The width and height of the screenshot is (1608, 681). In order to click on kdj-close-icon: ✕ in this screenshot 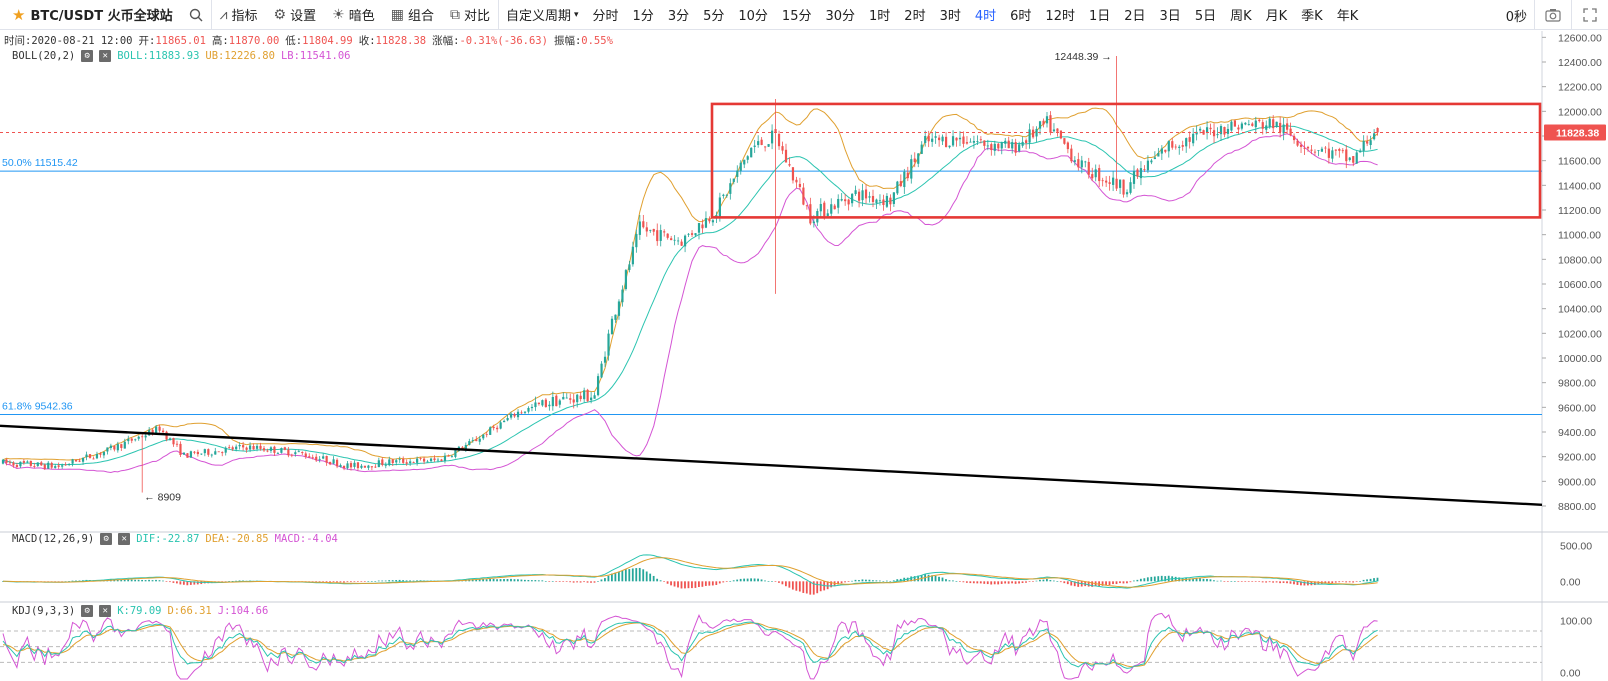, I will do `click(105, 611)`.